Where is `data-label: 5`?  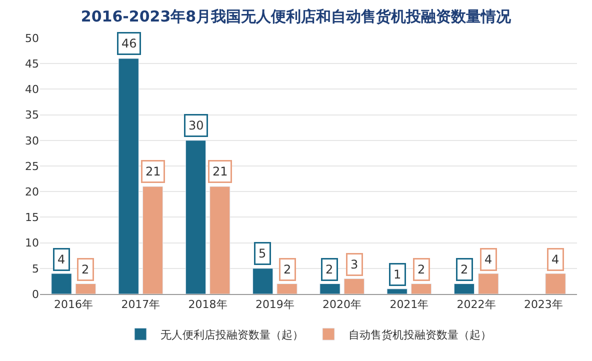 data-label: 5 is located at coordinates (262, 253).